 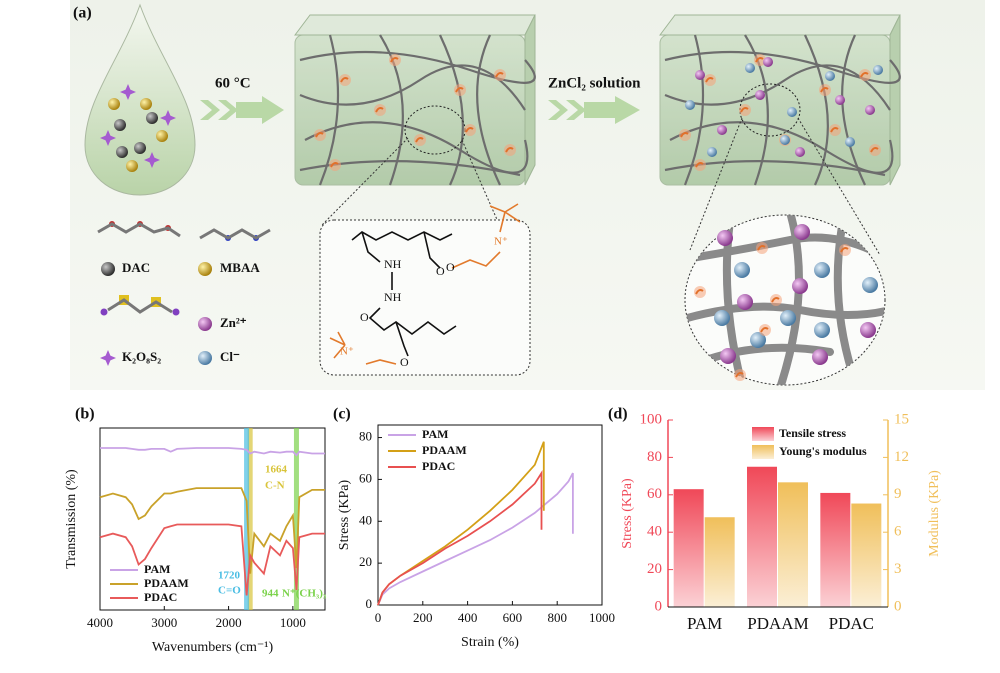 What do you see at coordinates (594, 83) in the screenshot?
I see `step-label: ZnCl₂ solution` at bounding box center [594, 83].